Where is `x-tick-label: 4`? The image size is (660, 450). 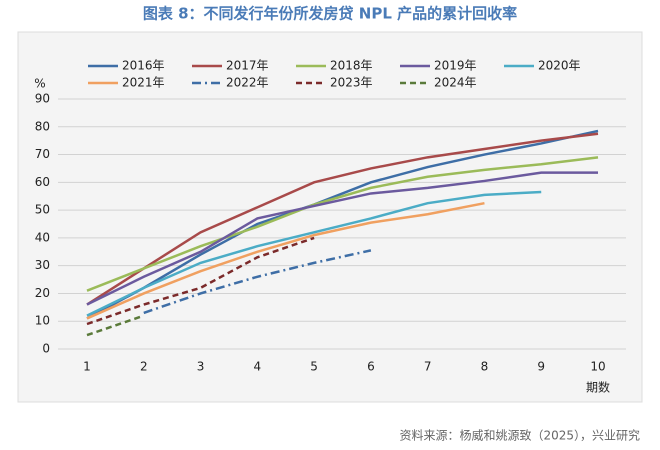
x-tick-label: 4 is located at coordinates (258, 367).